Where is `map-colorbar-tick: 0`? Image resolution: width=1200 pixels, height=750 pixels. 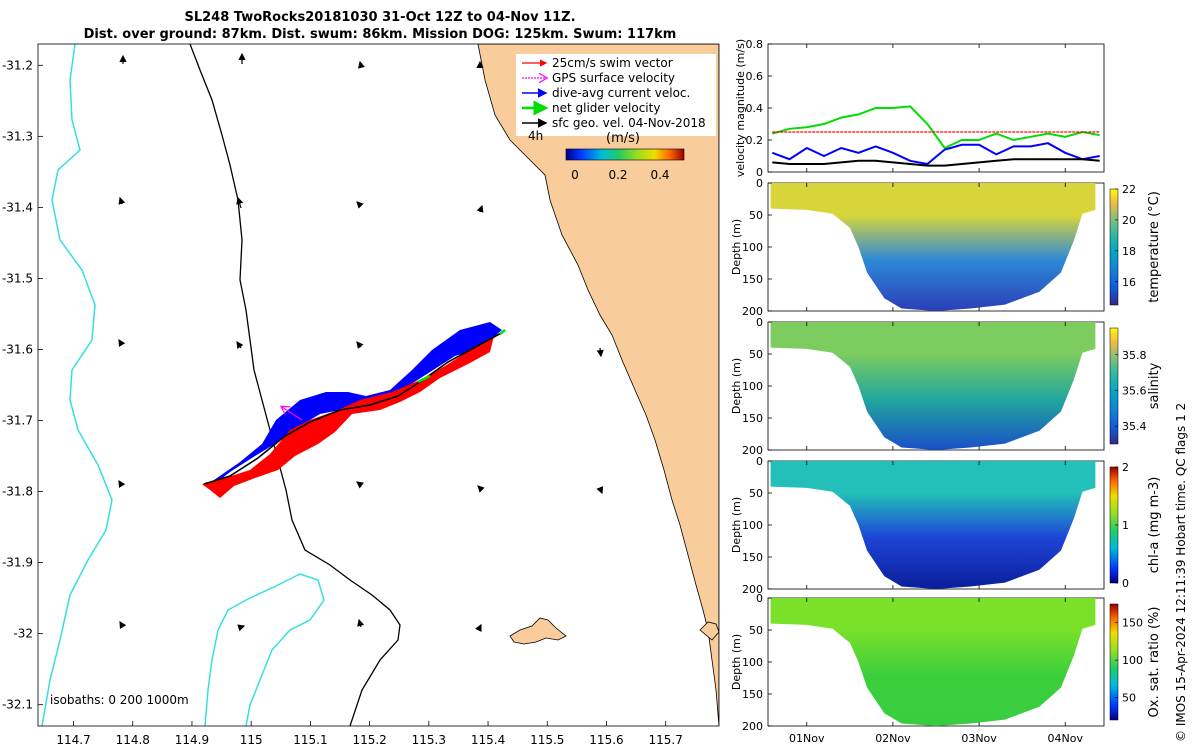 map-colorbar-tick: 0 is located at coordinates (575, 175).